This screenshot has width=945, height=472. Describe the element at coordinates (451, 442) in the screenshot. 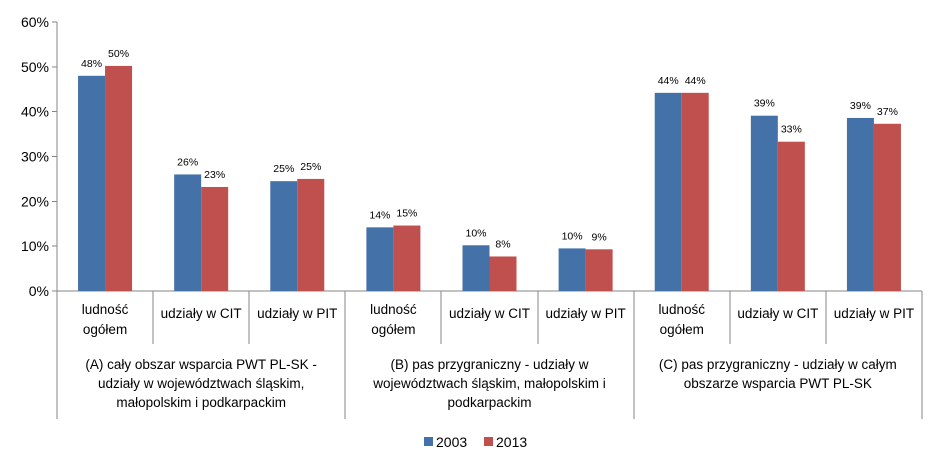

I see `legend-label-2003: 2003` at that location.